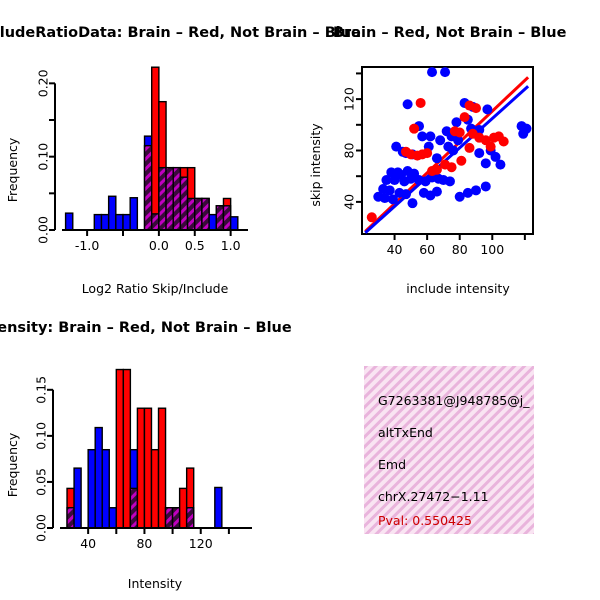 The width and height of the screenshot is (600, 600). Describe the element at coordinates (392, 464) in the screenshot. I see `annotation-line-3: Emd` at that location.